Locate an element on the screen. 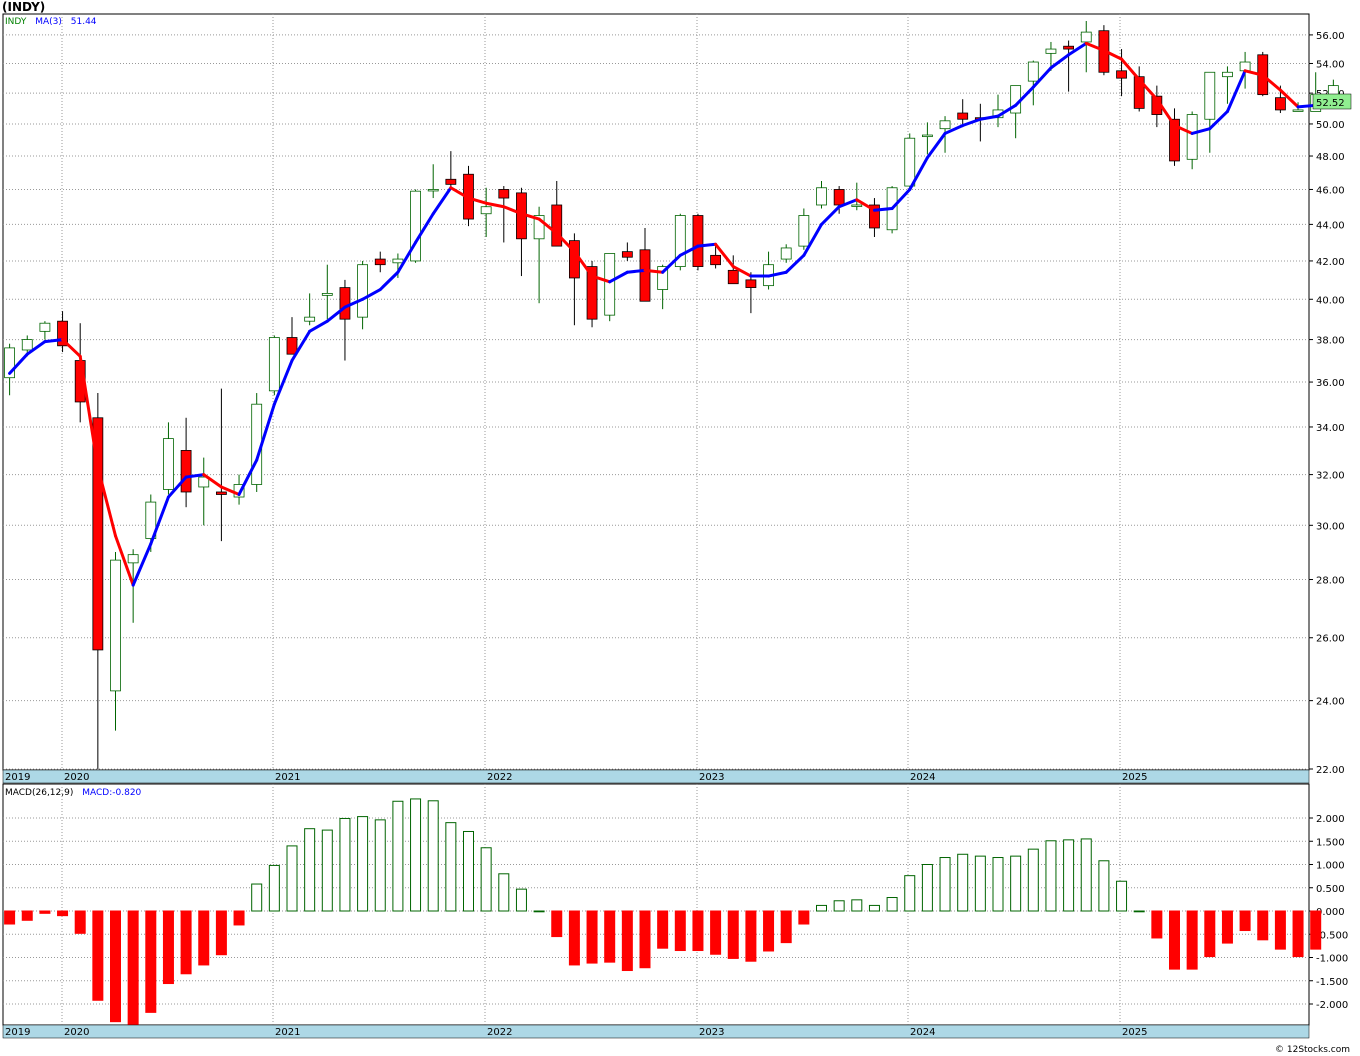  macd-legend-label: MACD(26,12,9) is located at coordinates (39, 793).